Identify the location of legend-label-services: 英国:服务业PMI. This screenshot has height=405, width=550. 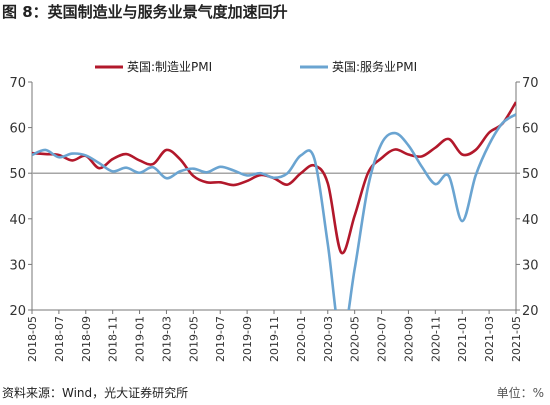
(374, 66).